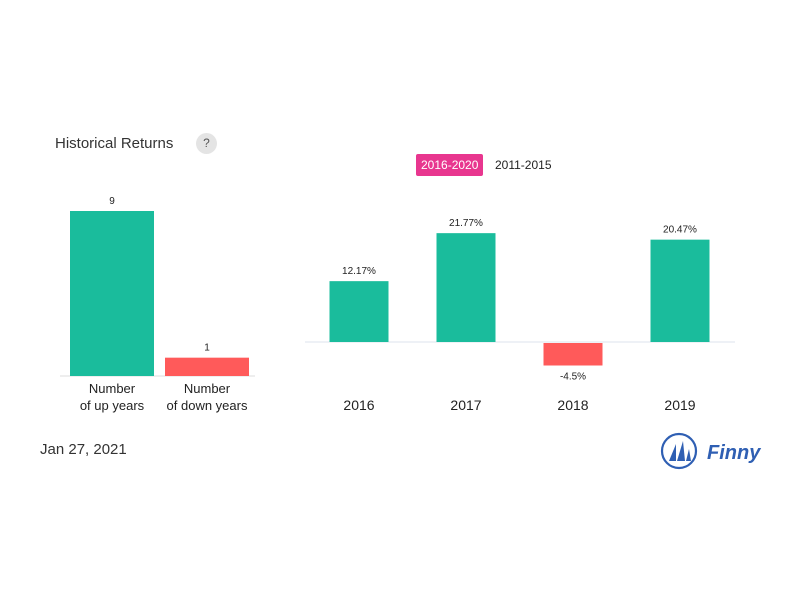 The width and height of the screenshot is (800, 600). Describe the element at coordinates (114, 143) in the screenshot. I see `page-title: Historical Returns` at that location.